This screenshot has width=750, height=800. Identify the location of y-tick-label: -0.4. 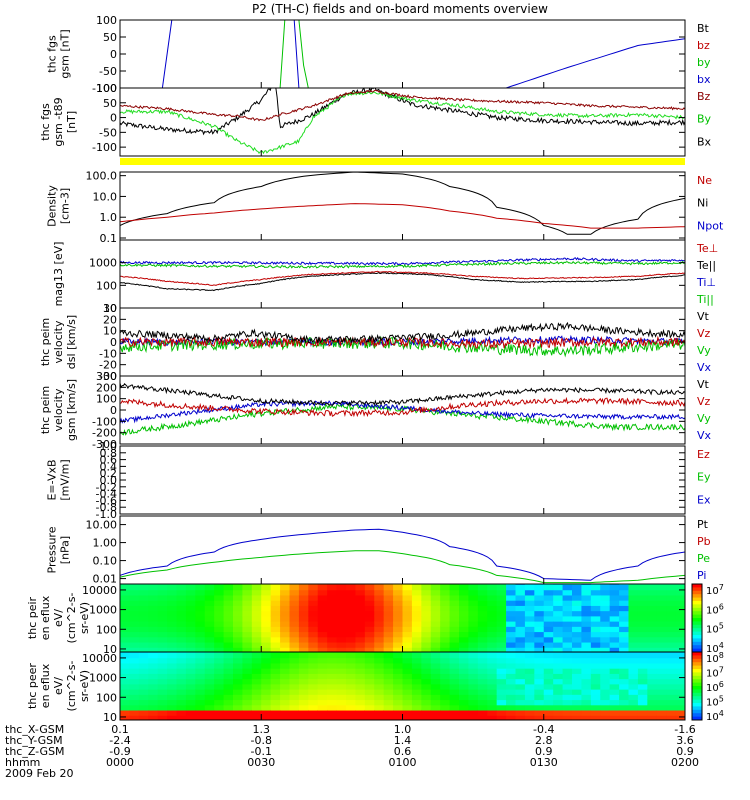
(106, 494).